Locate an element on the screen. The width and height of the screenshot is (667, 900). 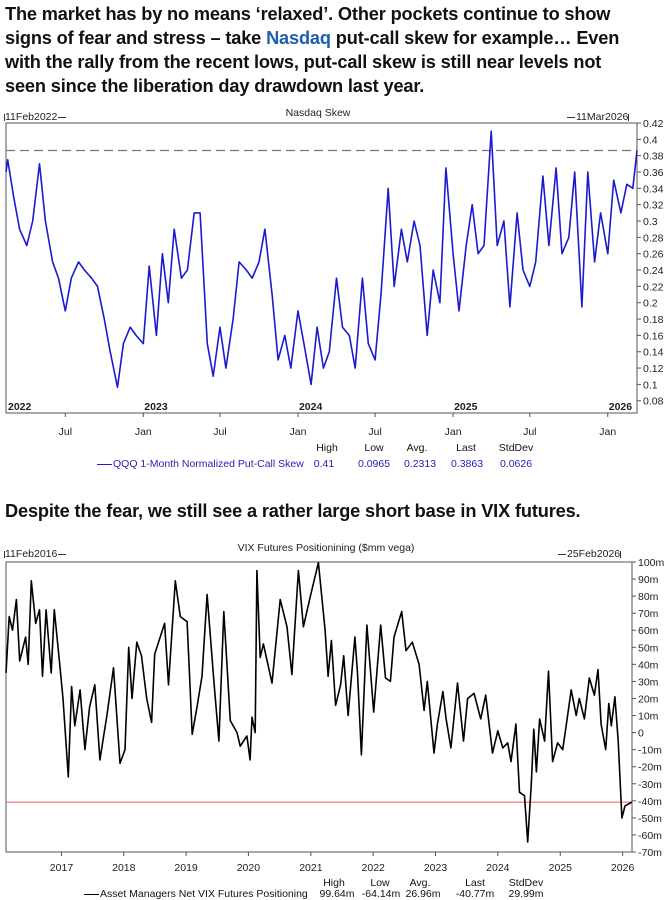
range-start-text: 11Feb2016 is located at coordinates (31, 554).